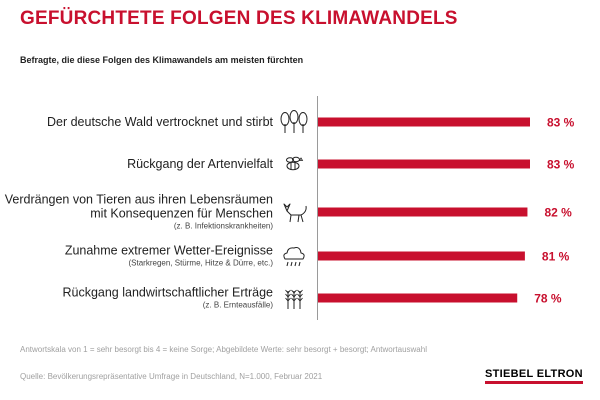 This screenshot has height=400, width=600. What do you see at coordinates (223, 226) in the screenshot?
I see `category-note: (z. B. Infektionskrankheiten)` at bounding box center [223, 226].